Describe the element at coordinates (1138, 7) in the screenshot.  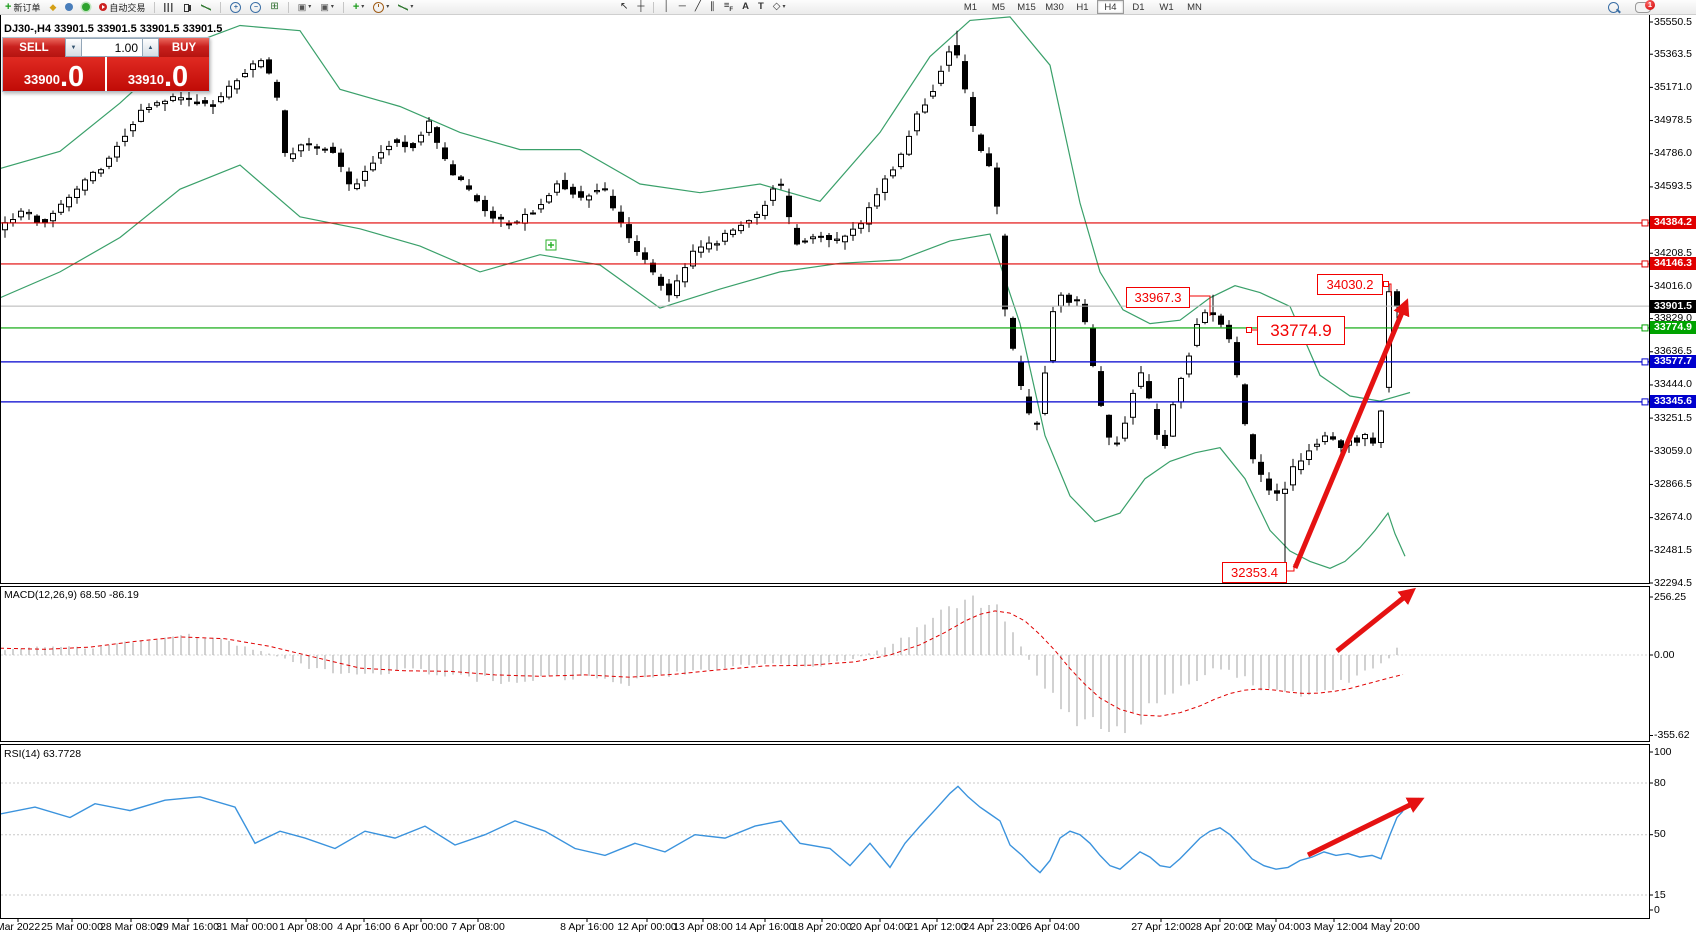
I see `timeframe-button-d1: D1` at that location.